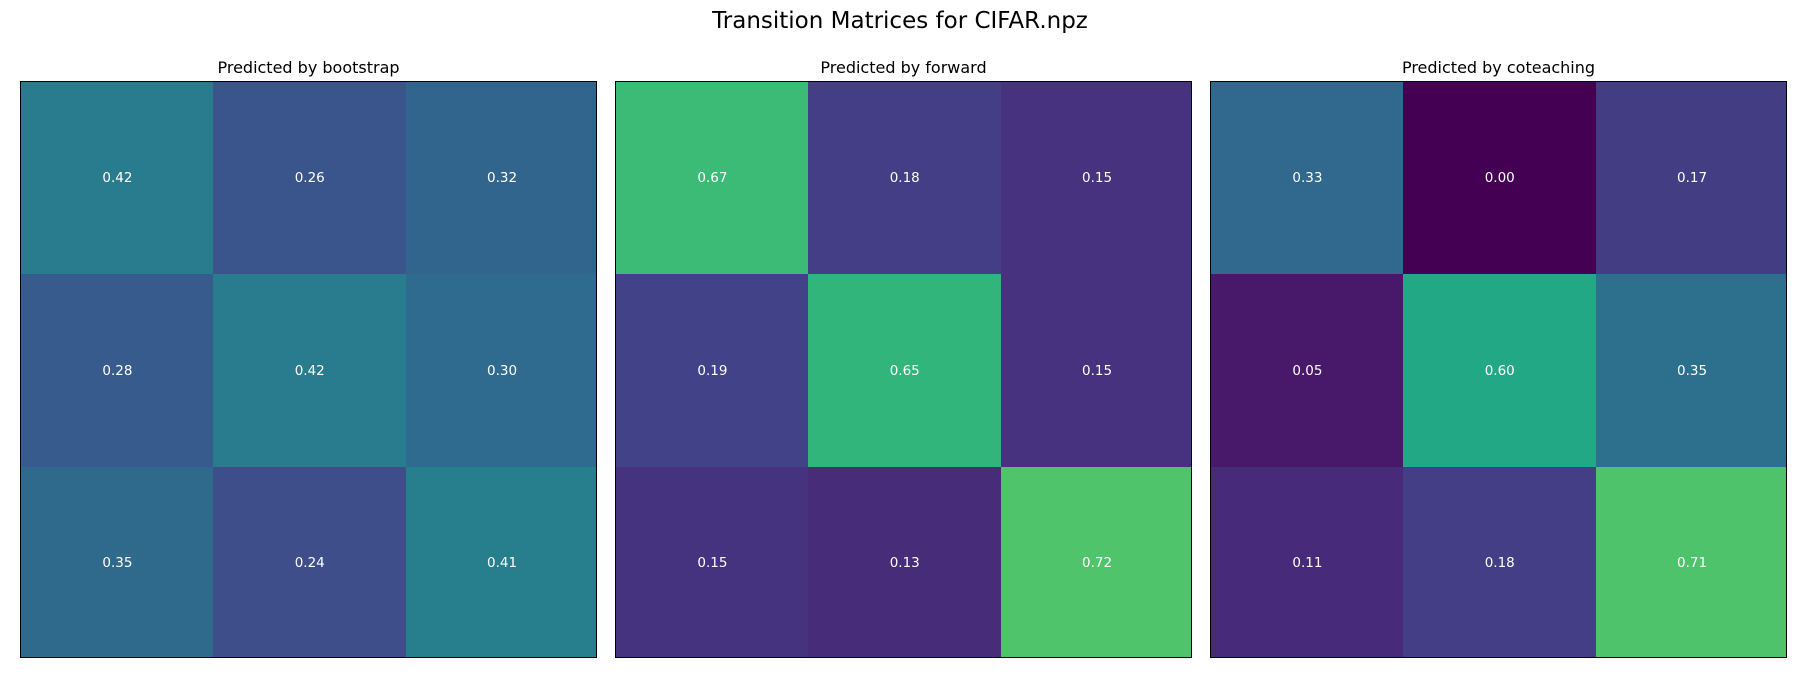 The image size is (1800, 700). I want to click on heatmap-cell: 0.26, so click(310, 178).